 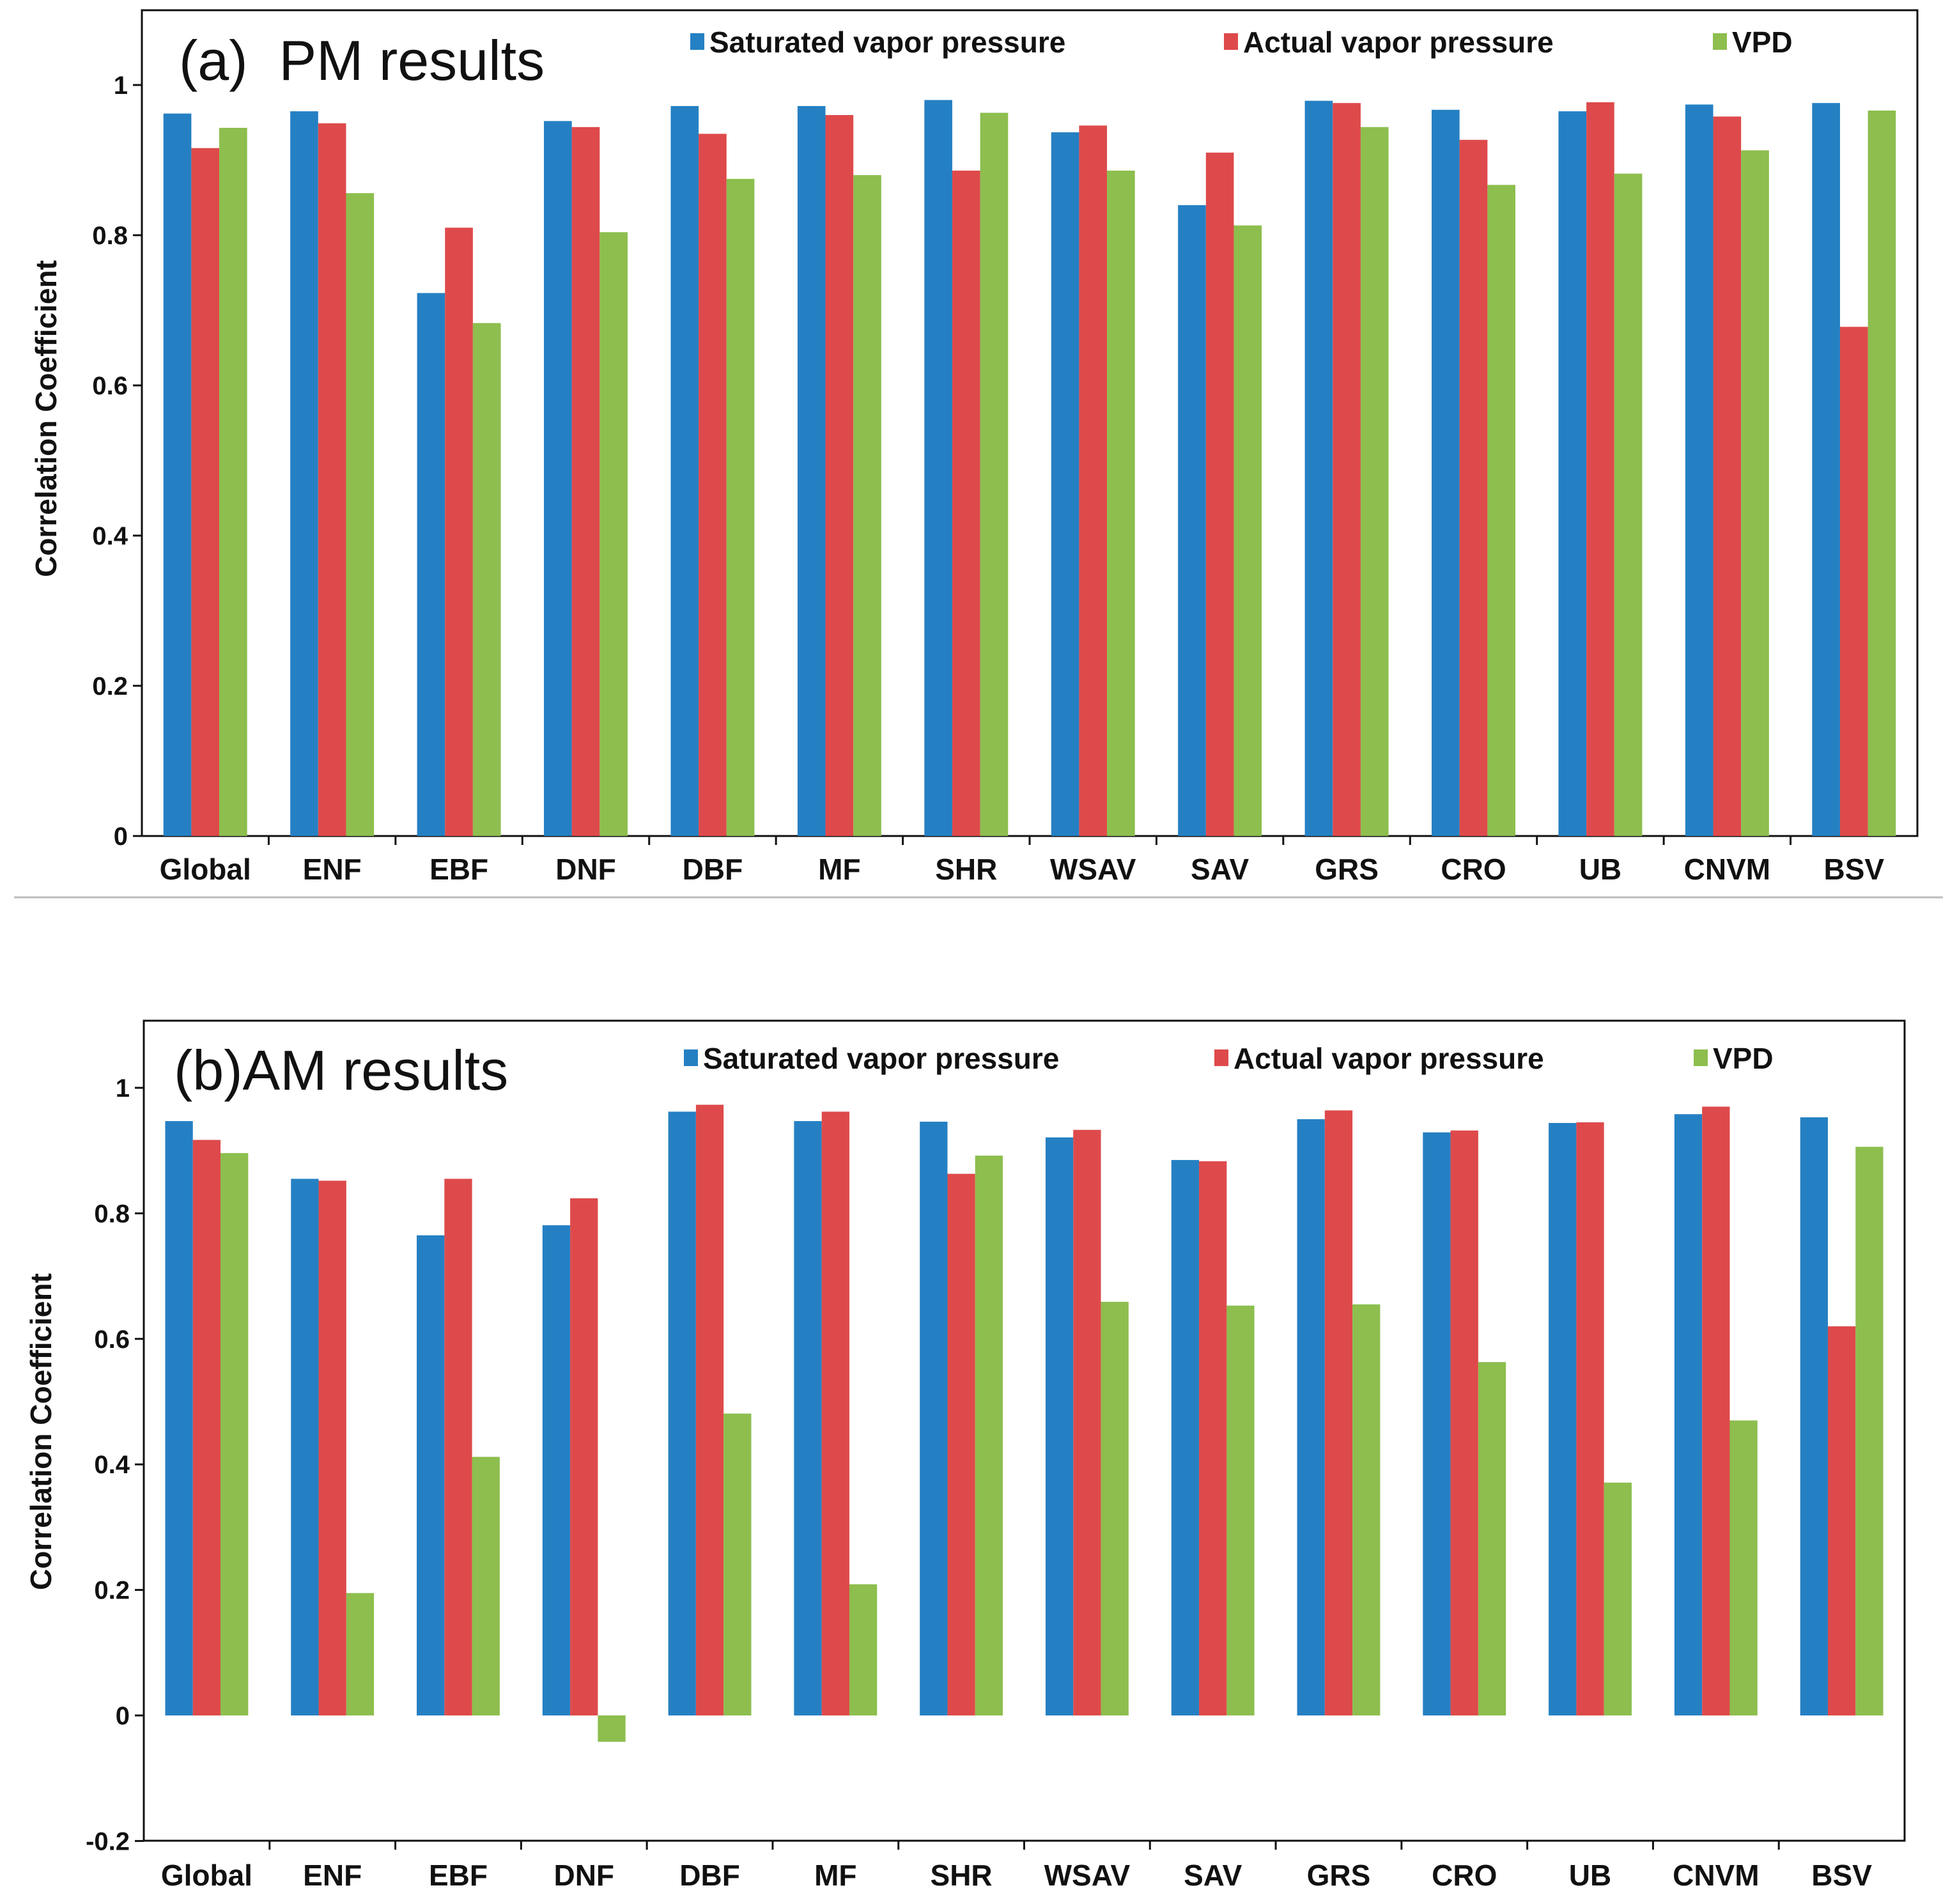 I want to click on panel-b-bar-vpd-ebf, so click(x=486, y=1586).